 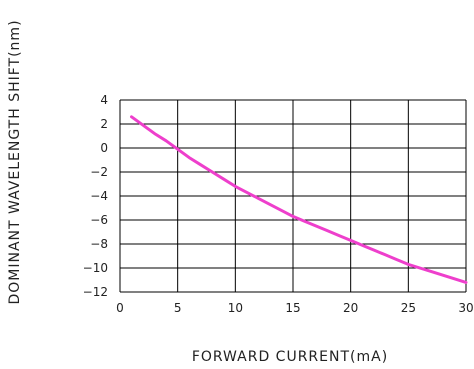 I want to click on y-tick-label: 4, so click(x=104, y=100).